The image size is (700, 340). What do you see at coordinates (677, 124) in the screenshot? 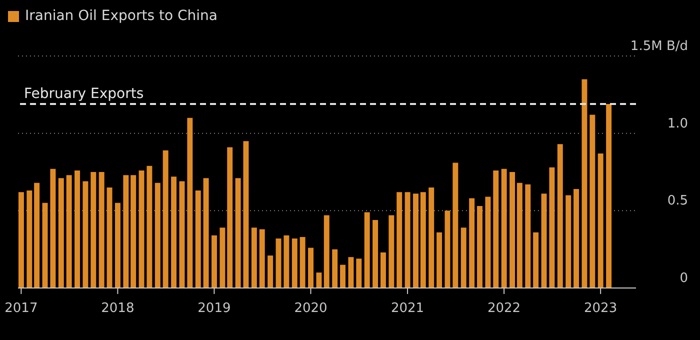
I see `y-tick-label: 1.0` at bounding box center [677, 124].